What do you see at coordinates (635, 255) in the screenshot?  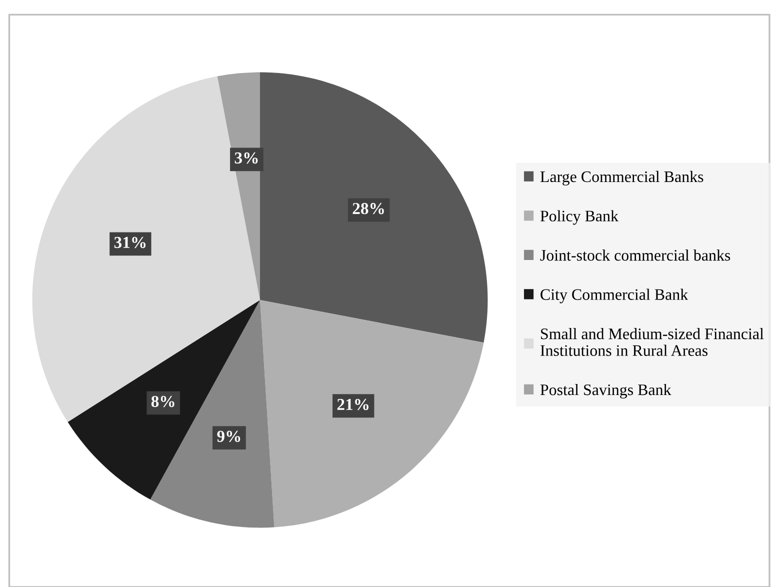 I see `legend-label: Joint-stock commercial banks` at bounding box center [635, 255].